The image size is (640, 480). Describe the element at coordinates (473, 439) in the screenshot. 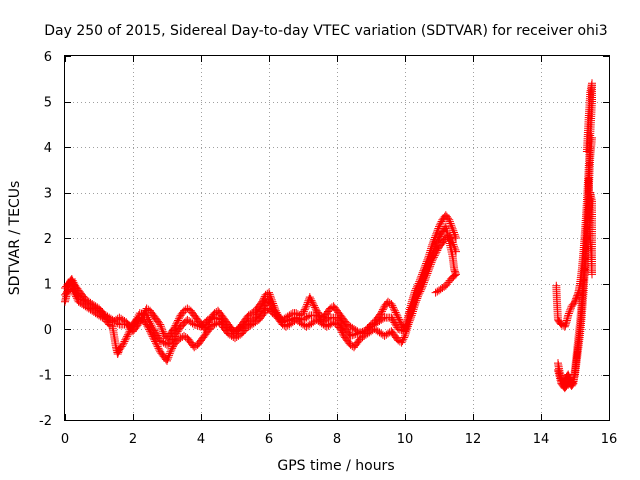

I see `x-tick-label: 12` at that location.